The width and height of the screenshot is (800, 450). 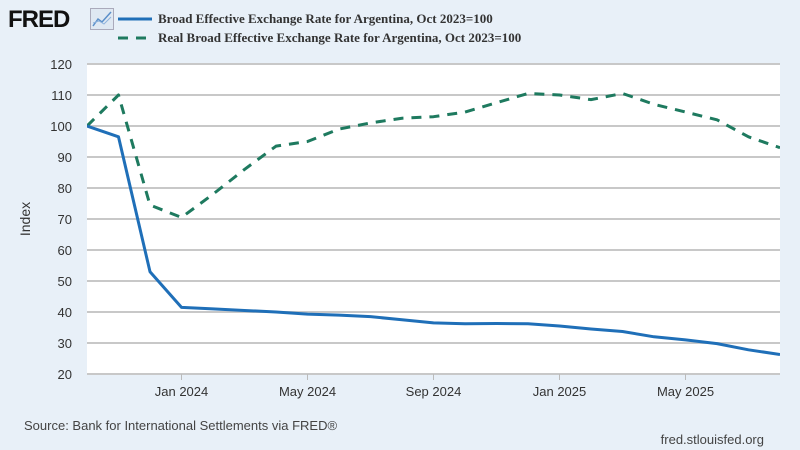 I want to click on y-tick-label: 50, so click(x=65, y=281).